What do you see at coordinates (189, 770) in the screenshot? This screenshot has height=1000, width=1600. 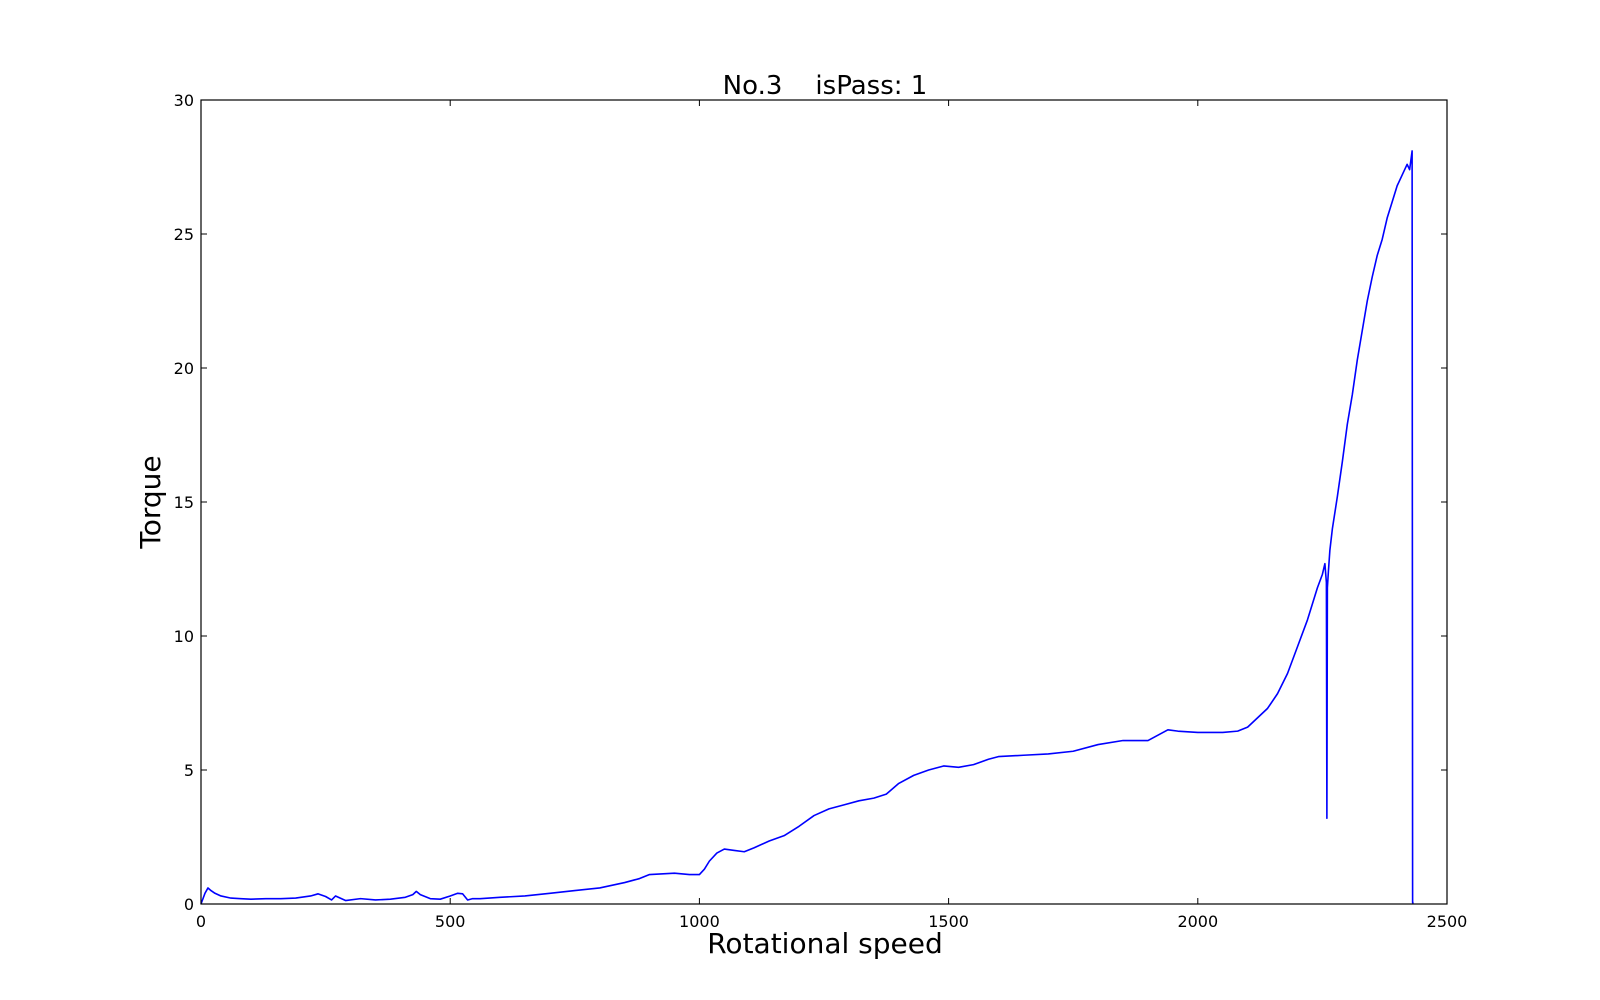 I see `y-tick-label: 5` at bounding box center [189, 770].